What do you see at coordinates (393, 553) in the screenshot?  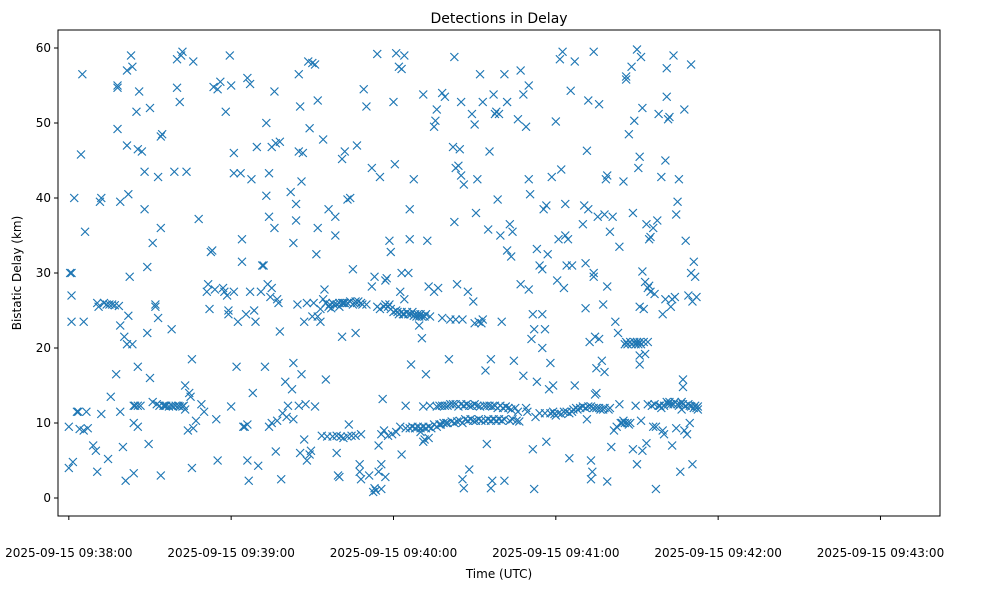 I see `x-tick-label: 2025-09-15 09:40:00` at bounding box center [393, 553].